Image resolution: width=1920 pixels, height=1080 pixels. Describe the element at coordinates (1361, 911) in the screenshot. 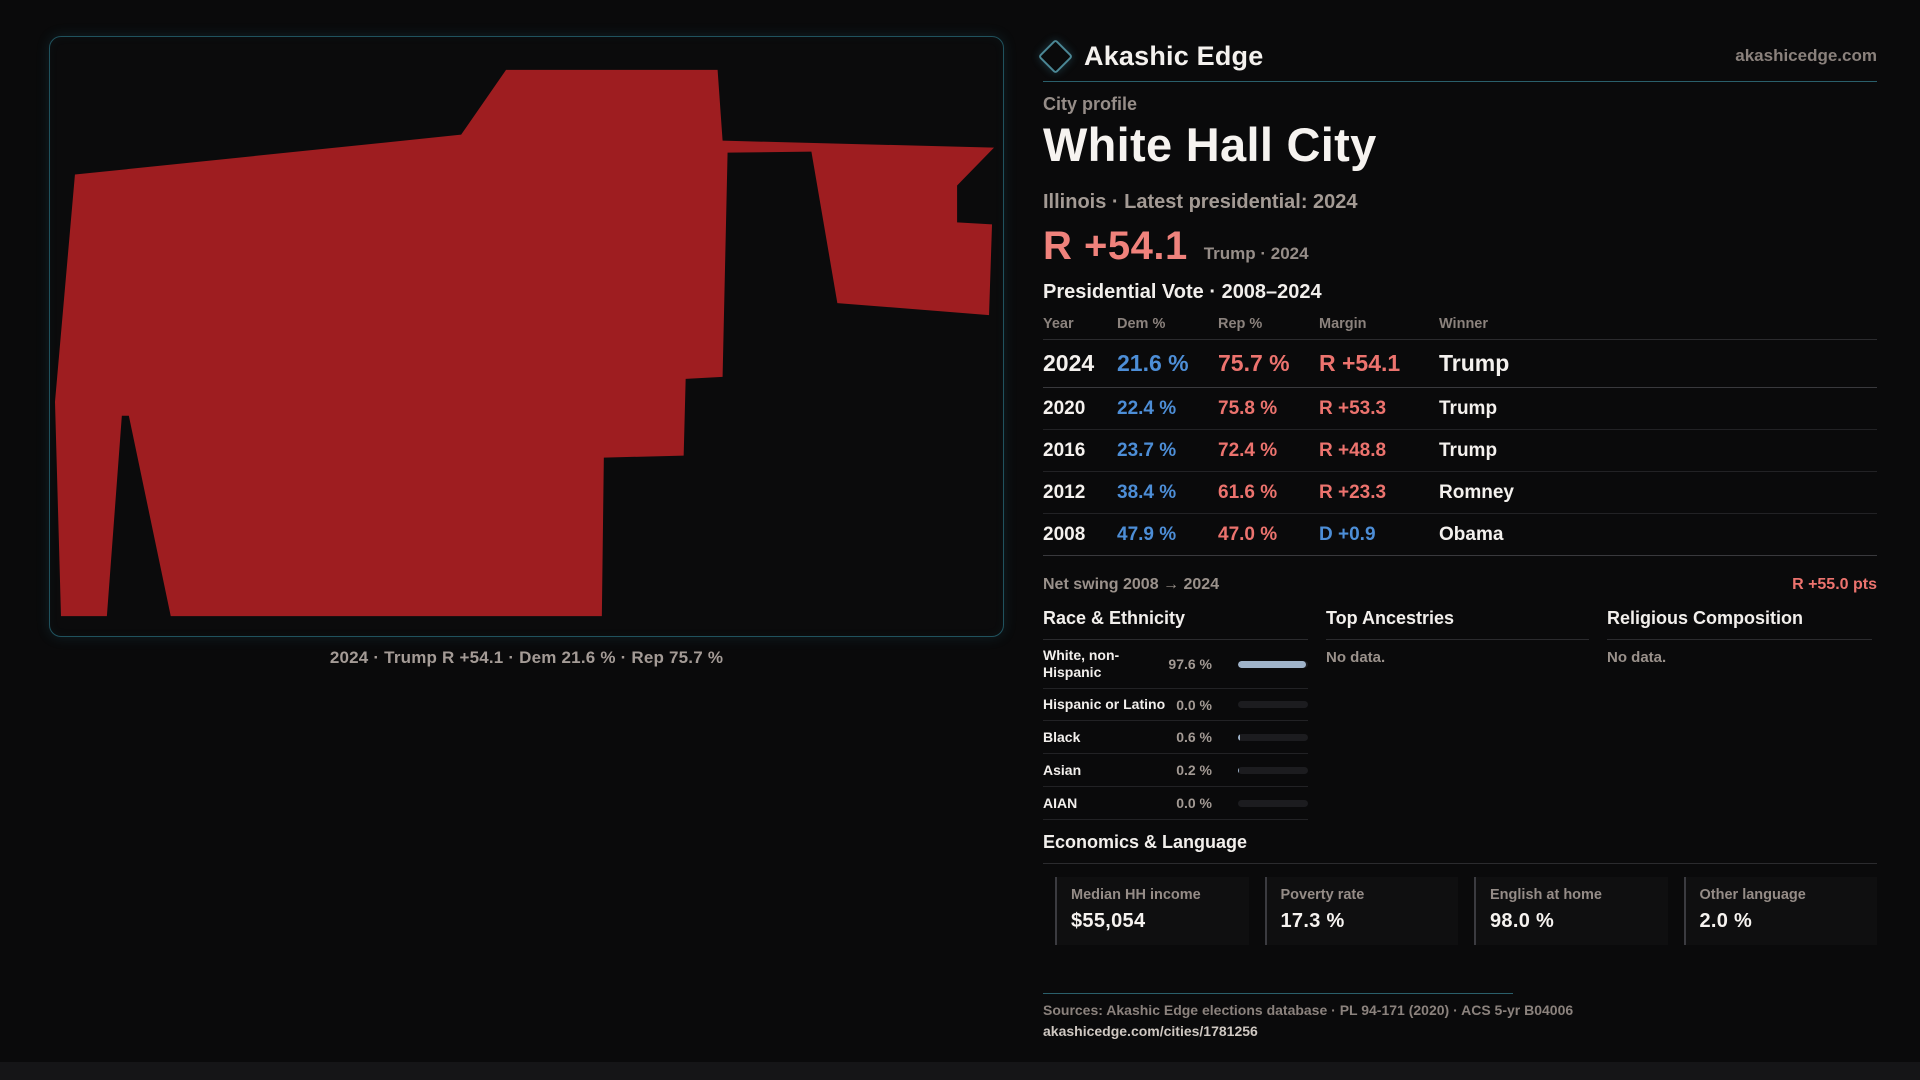

I see `stat-card: Poverty rate 17.3 %` at that location.